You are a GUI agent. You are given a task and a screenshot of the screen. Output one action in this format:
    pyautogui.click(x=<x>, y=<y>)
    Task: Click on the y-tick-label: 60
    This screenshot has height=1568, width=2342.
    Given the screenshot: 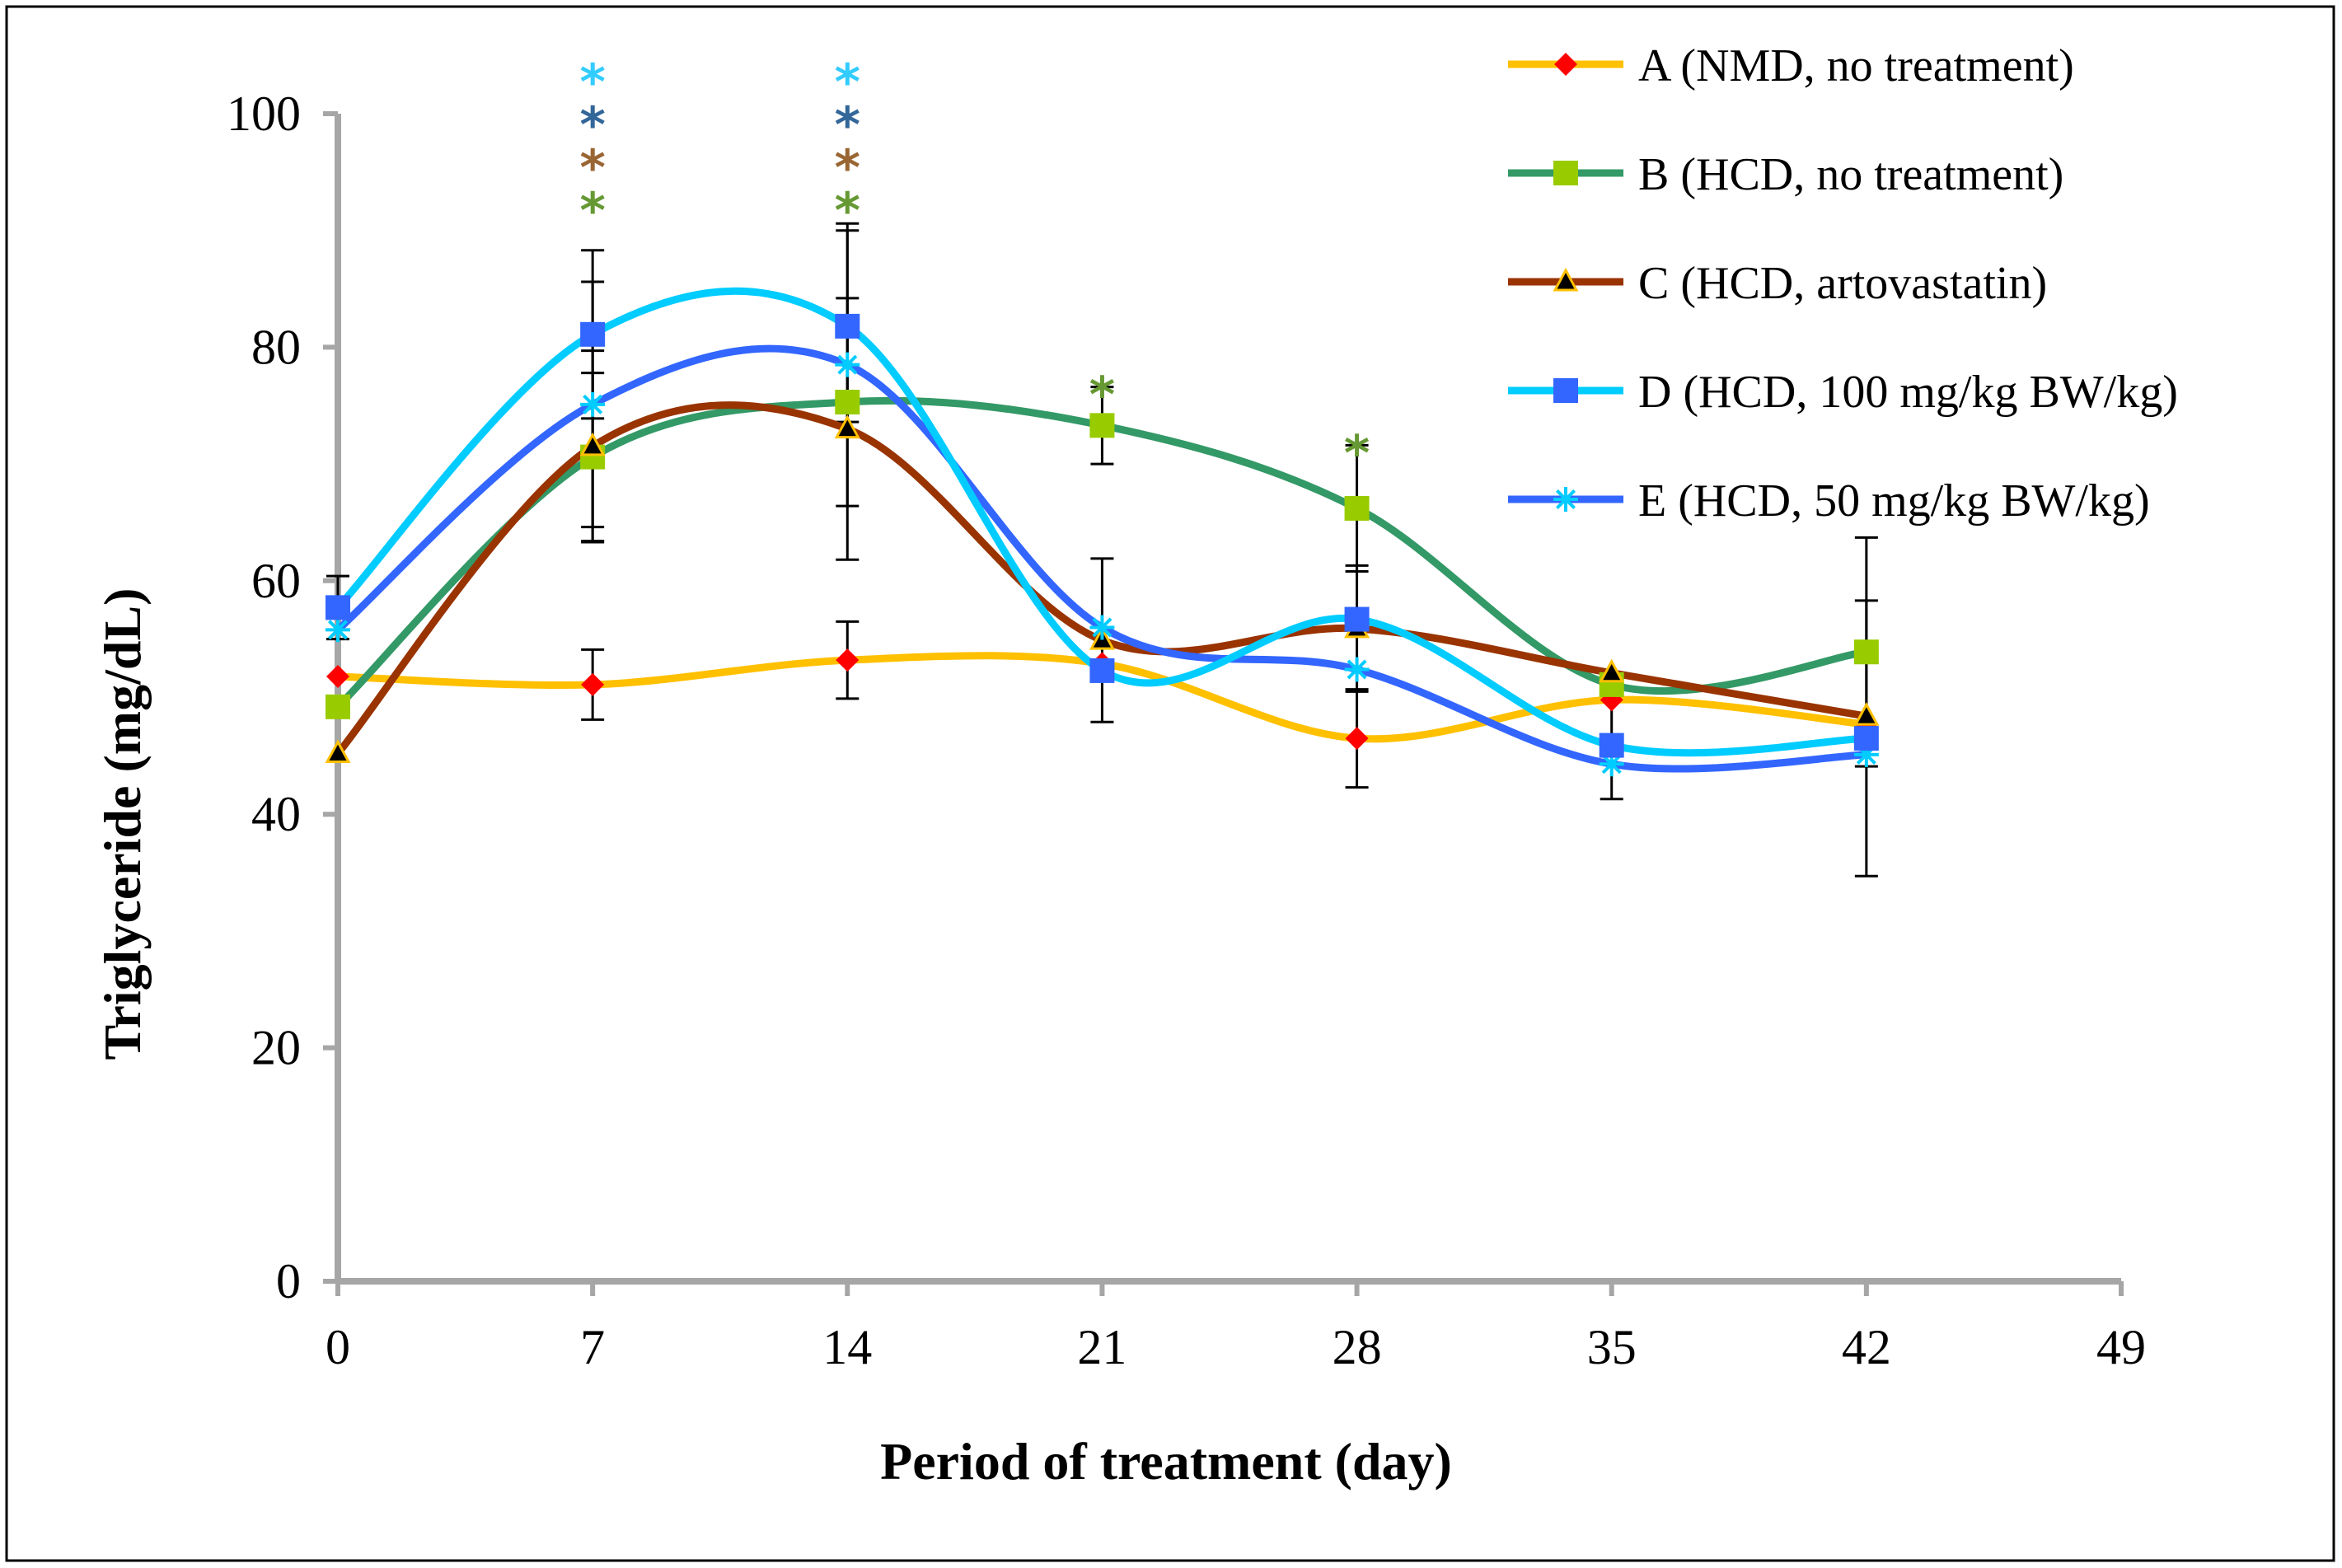 What is the action you would take?
    pyautogui.click(x=276, y=581)
    